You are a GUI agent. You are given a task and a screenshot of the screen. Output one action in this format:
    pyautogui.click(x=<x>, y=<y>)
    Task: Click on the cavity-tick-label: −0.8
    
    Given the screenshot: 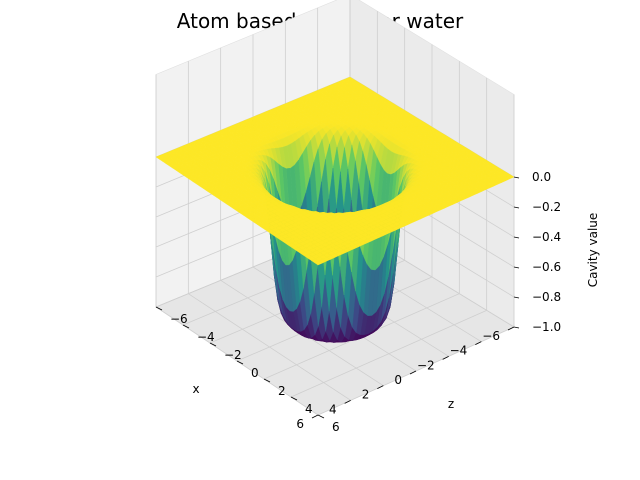 What is the action you would take?
    pyautogui.click(x=546, y=297)
    